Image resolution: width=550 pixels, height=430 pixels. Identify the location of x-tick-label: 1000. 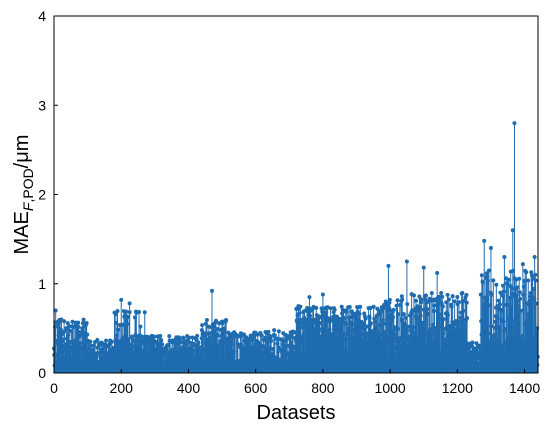
(390, 388).